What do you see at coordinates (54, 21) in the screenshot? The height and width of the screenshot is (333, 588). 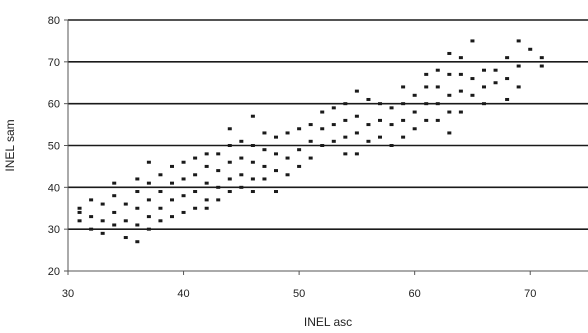 I see `y-tick-label: 80` at bounding box center [54, 21].